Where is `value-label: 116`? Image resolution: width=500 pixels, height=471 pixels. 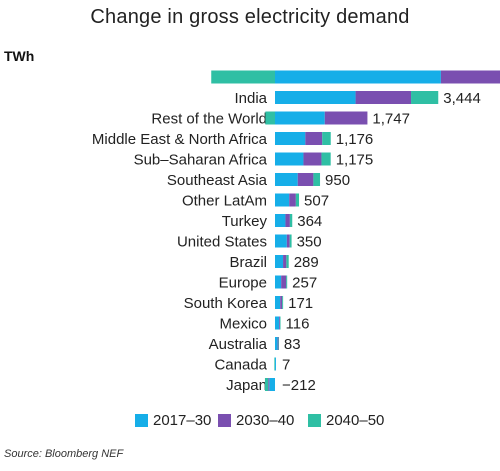 value-label: 116 is located at coordinates (298, 324).